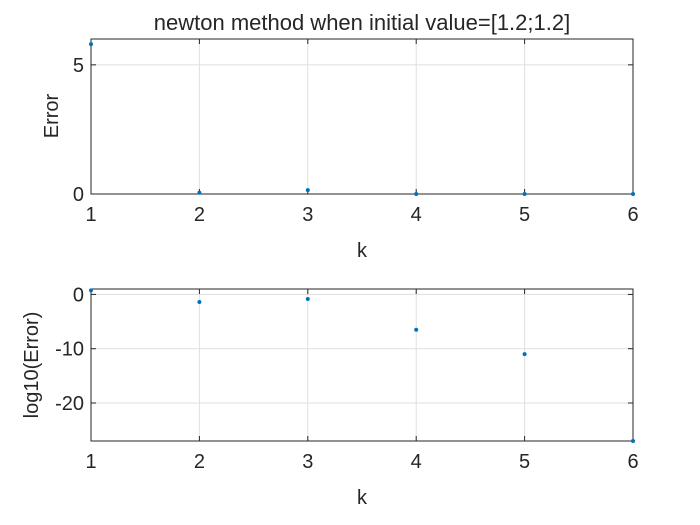 This screenshot has width=700, height=525. What do you see at coordinates (362, 251) in the screenshot?
I see `error-x-axis-label: k` at bounding box center [362, 251].